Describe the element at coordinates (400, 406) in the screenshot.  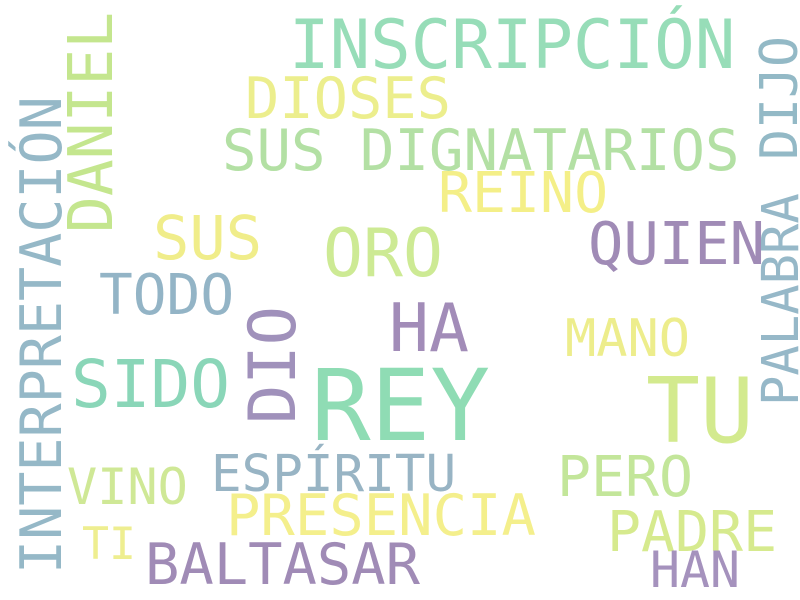
I see `word-rey: REY` at that location.